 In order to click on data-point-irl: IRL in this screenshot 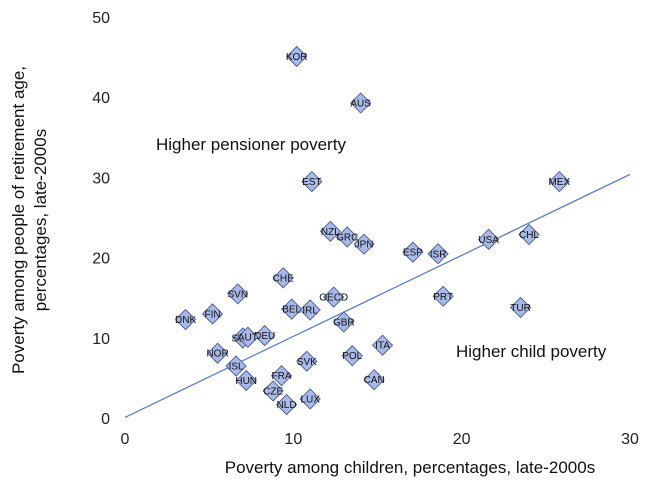, I will do `click(310, 310)`.